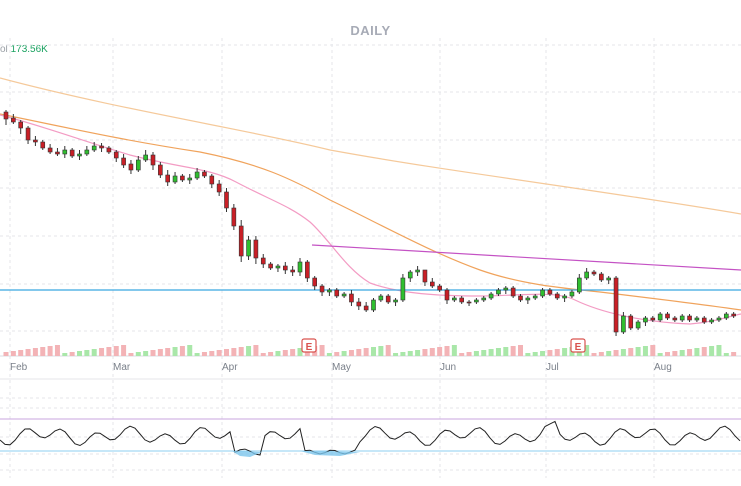  Describe the element at coordinates (370, 30) in the screenshot. I see `chart-title: DAILY` at that location.